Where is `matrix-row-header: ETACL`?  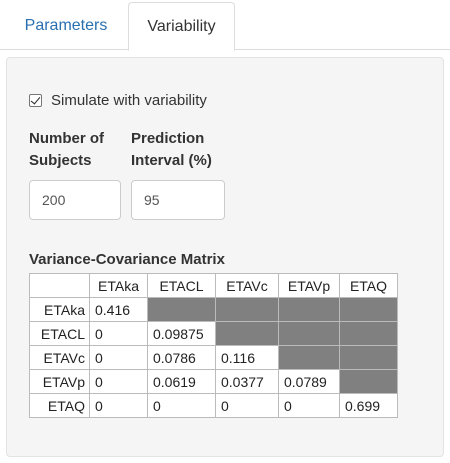 matrix-row-header: ETACL is located at coordinates (59, 333).